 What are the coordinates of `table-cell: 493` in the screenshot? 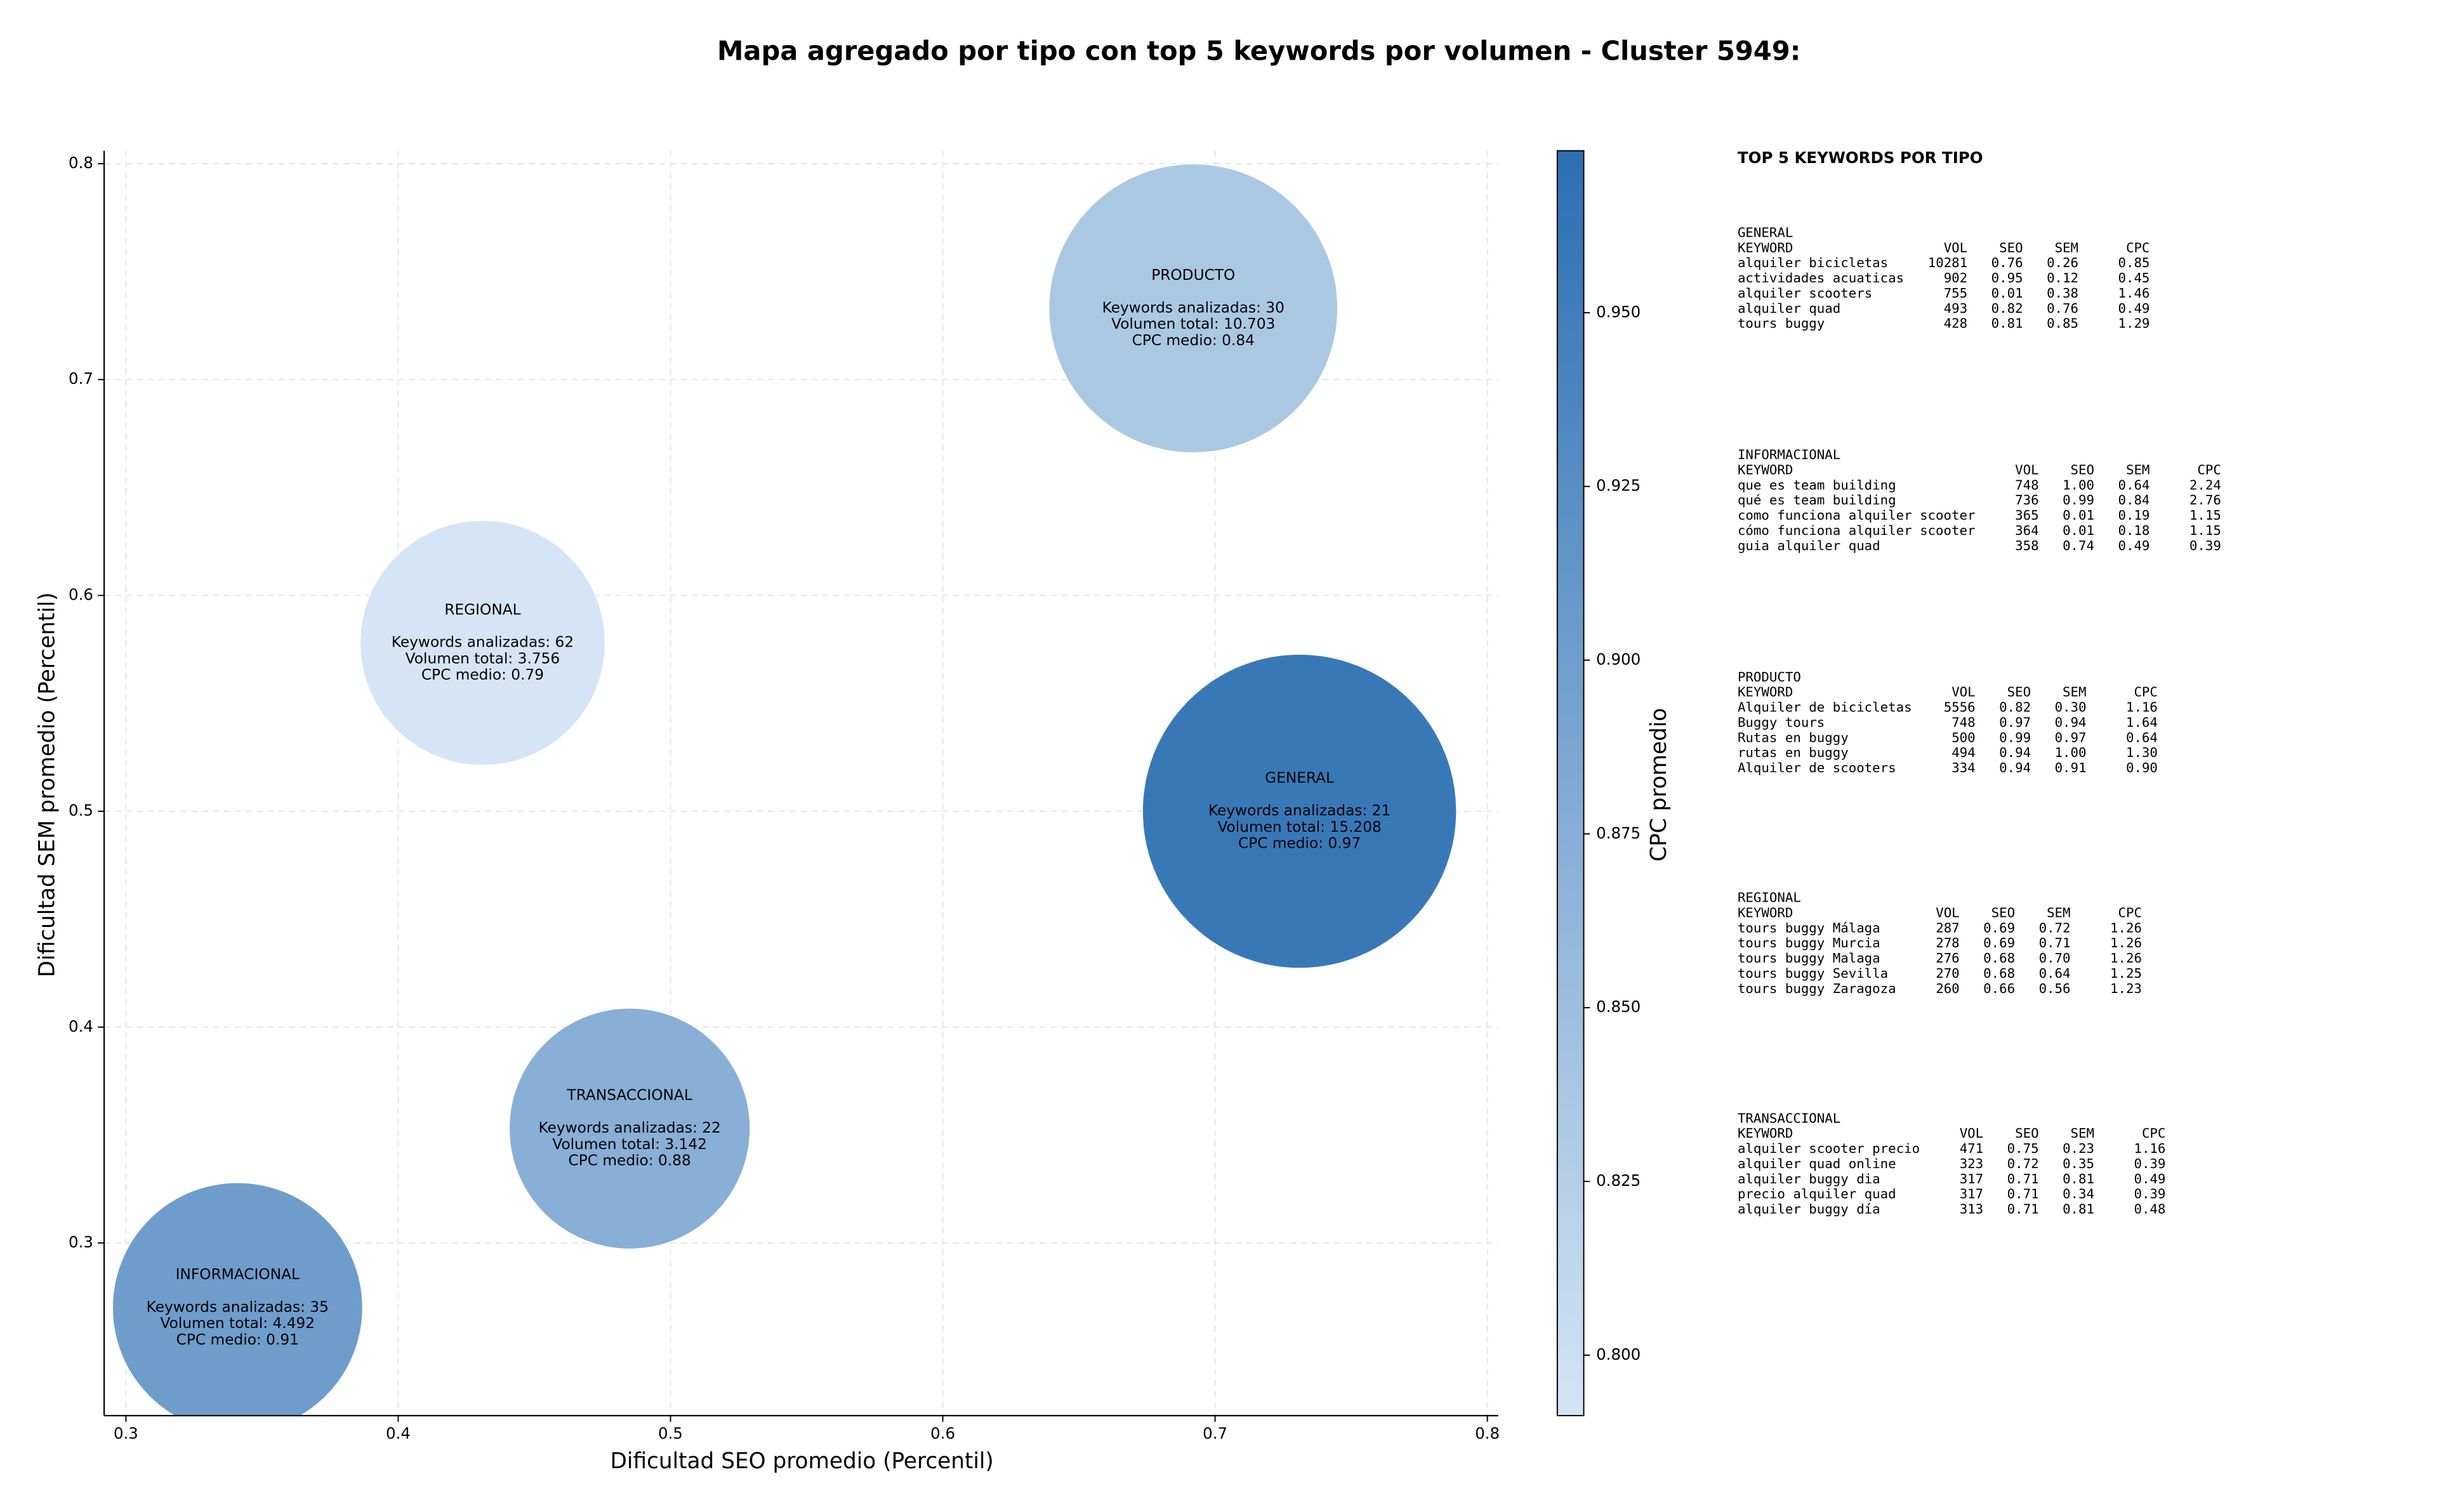 It's located at (1955, 309).